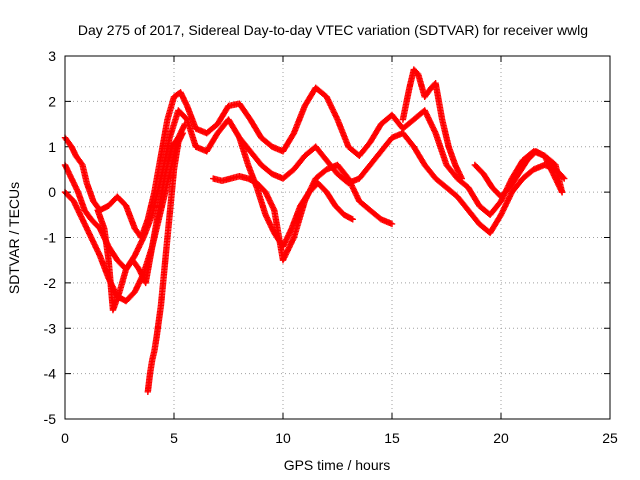 The height and width of the screenshot is (480, 640). Describe the element at coordinates (501, 438) in the screenshot. I see `x-tick-label: 20` at that location.